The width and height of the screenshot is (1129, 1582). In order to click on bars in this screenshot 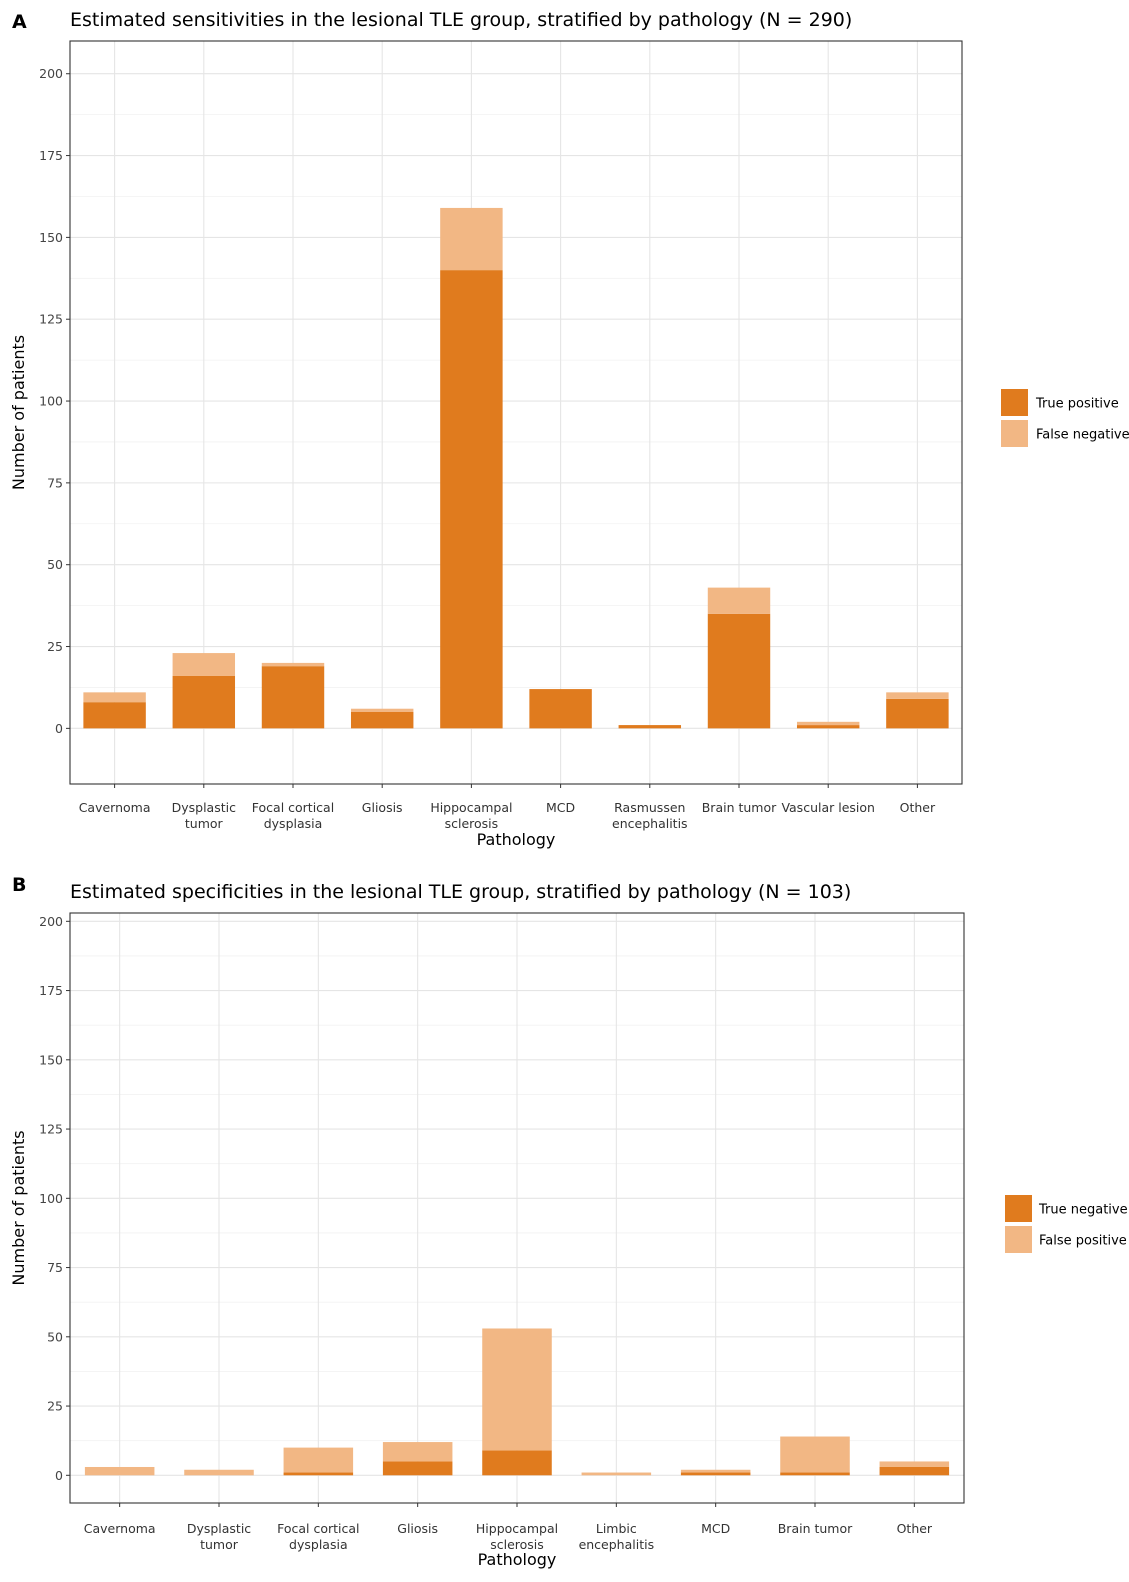, I will do `click(517, 1402)`.